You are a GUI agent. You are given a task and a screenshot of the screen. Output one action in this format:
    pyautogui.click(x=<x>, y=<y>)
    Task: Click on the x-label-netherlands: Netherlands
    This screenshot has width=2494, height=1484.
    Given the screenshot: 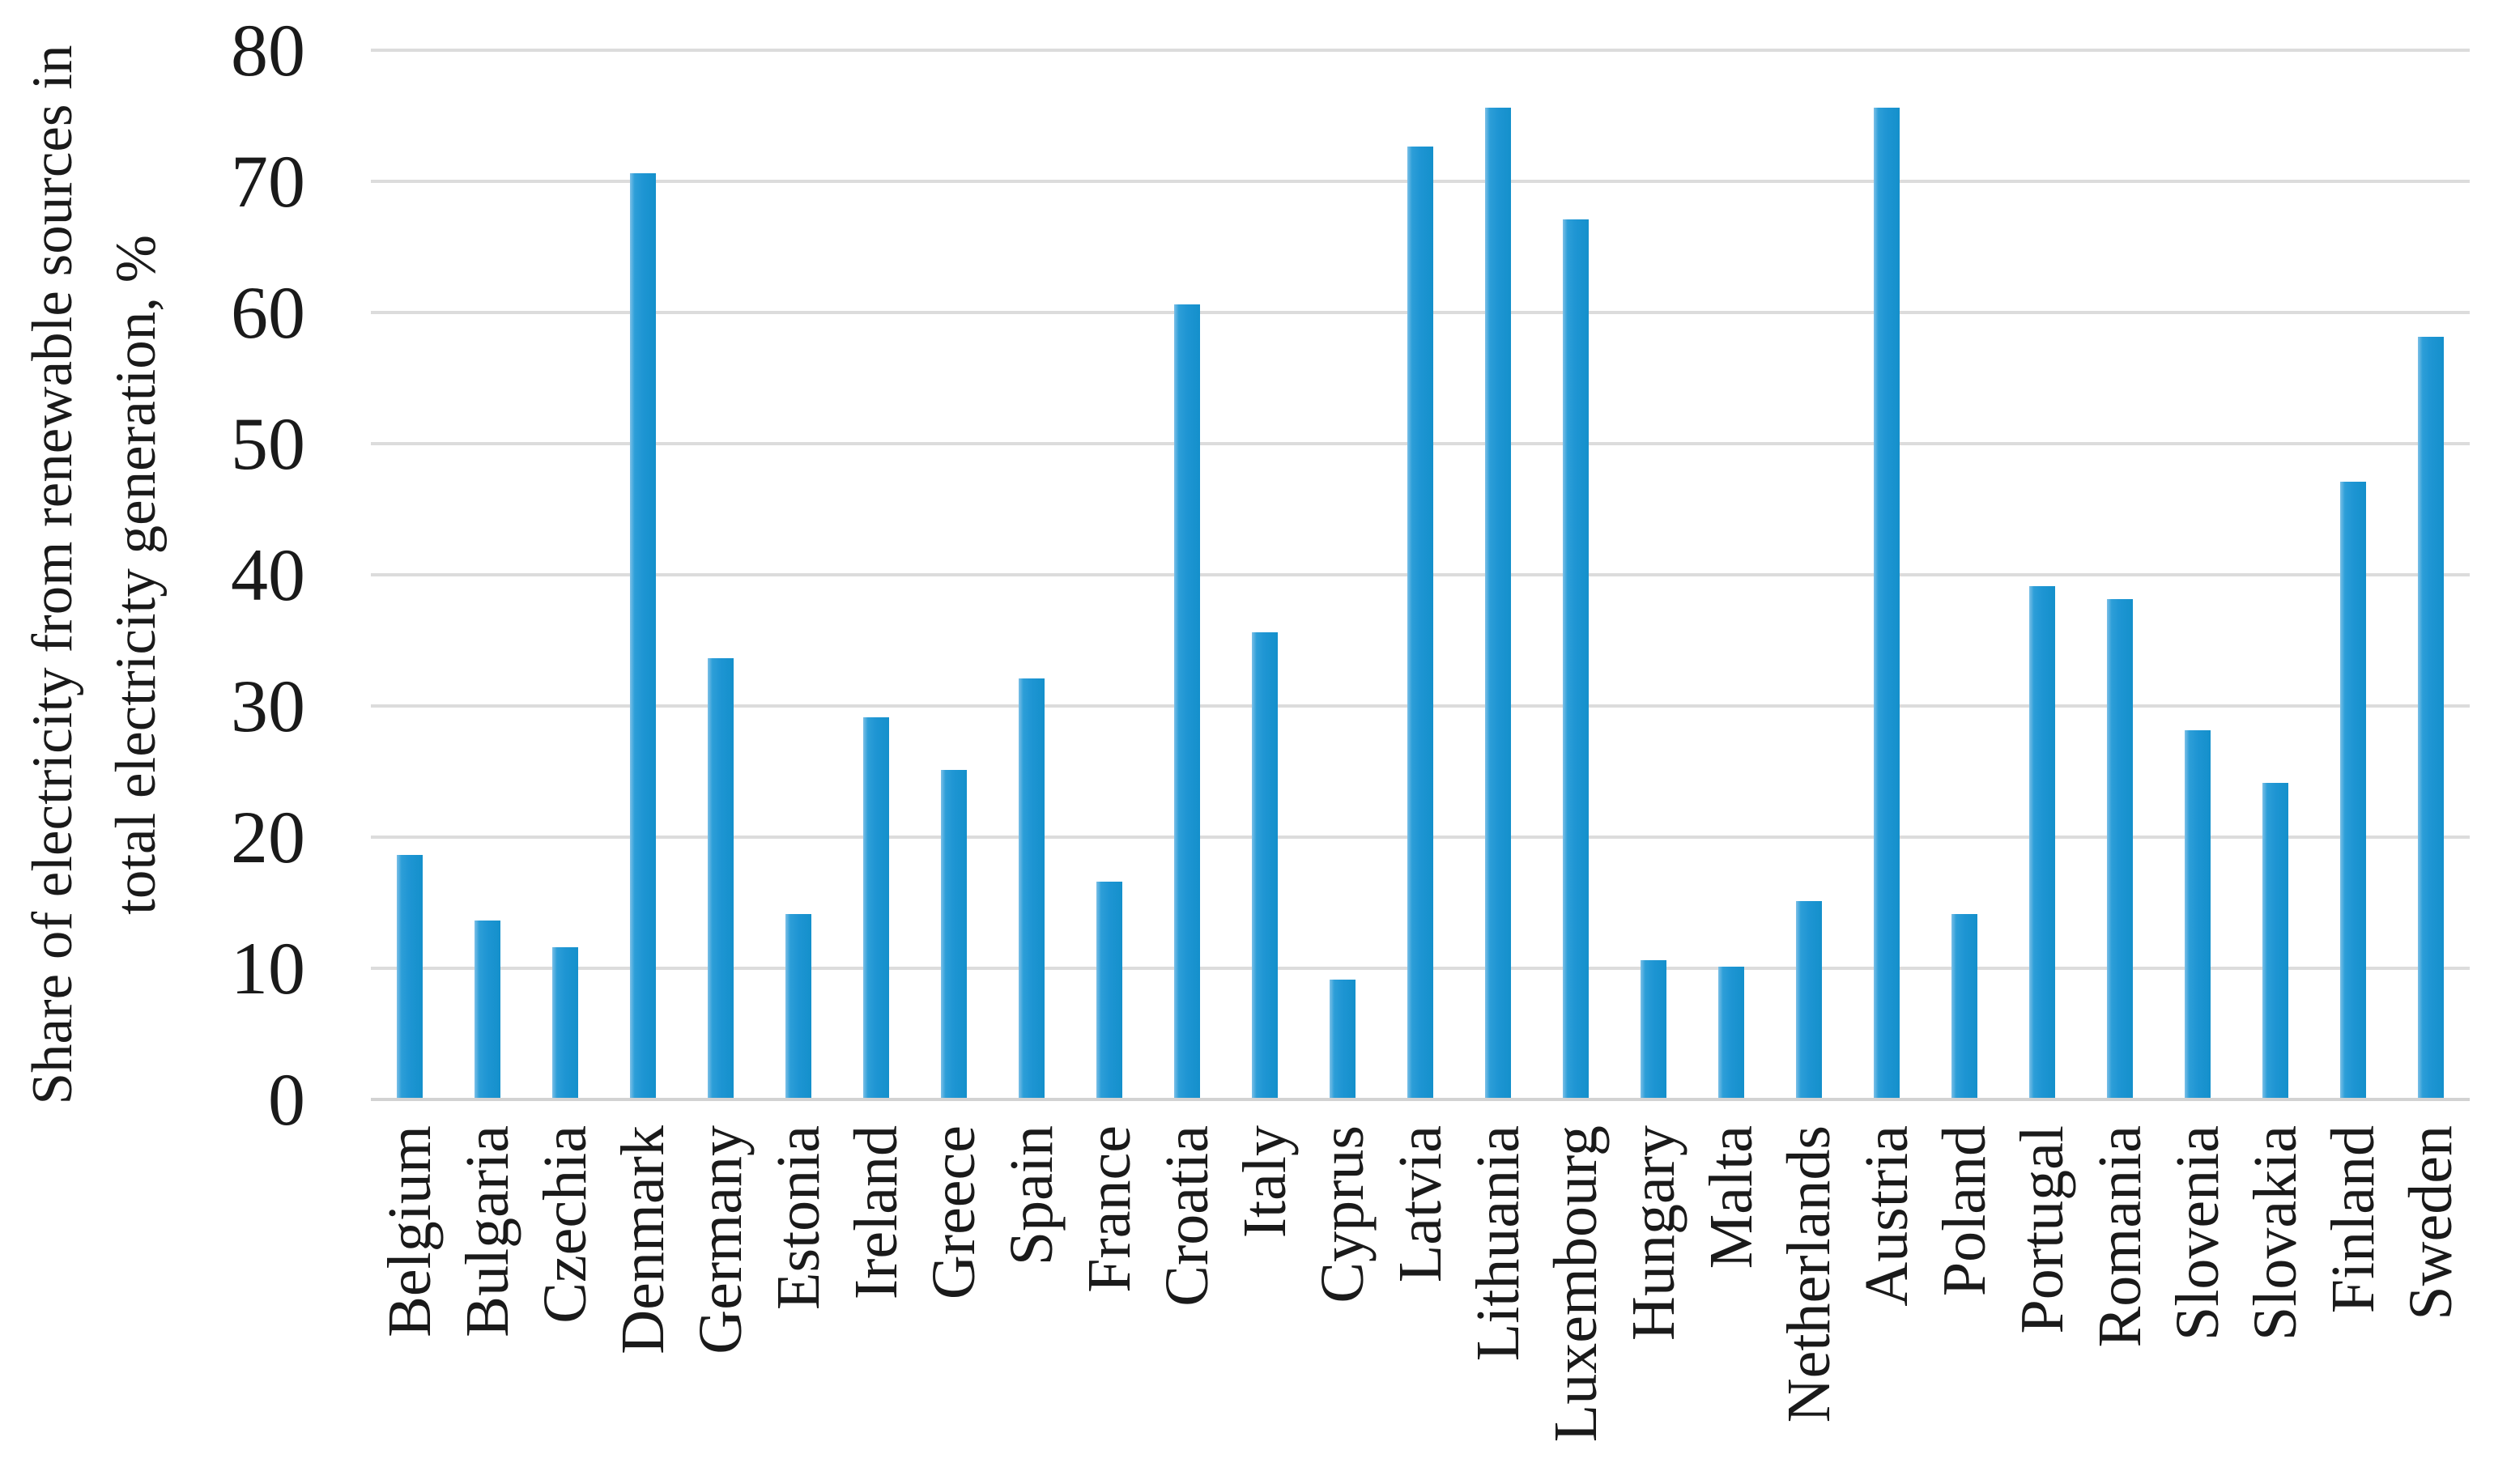 What is the action you would take?
    pyautogui.click(x=1809, y=1274)
    